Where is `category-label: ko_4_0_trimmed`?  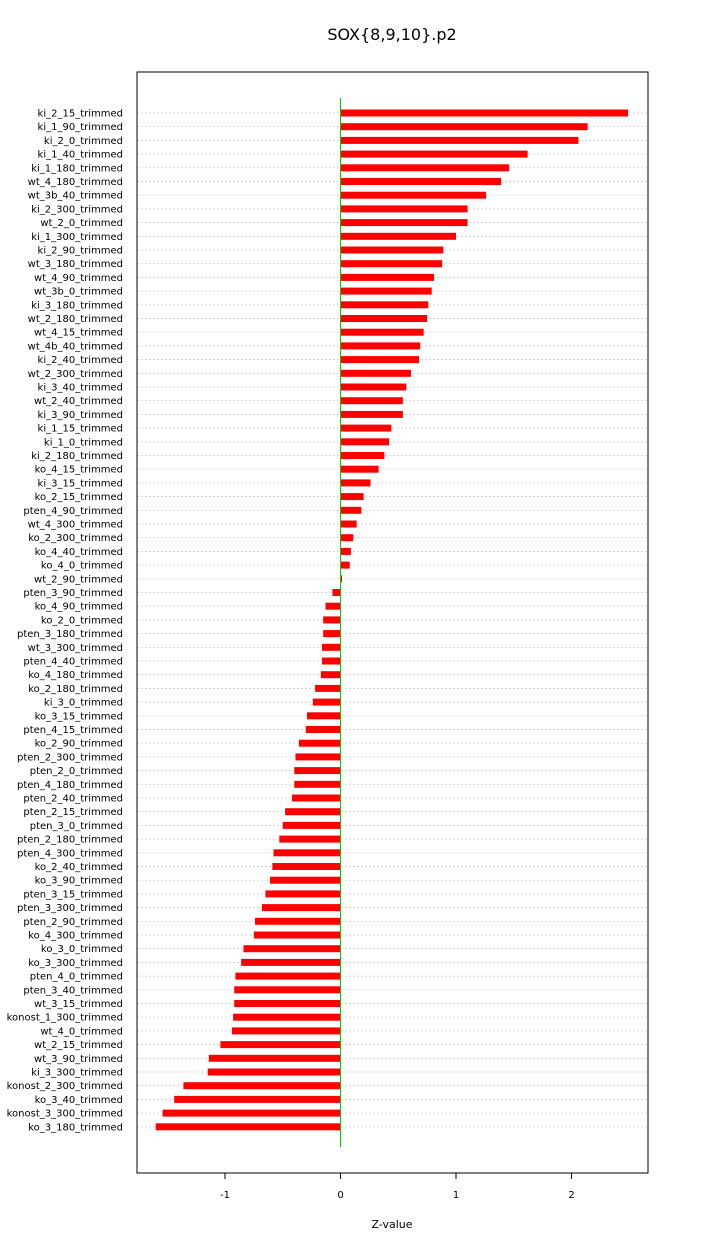
category-label: ko_4_0_trimmed is located at coordinates (82, 566).